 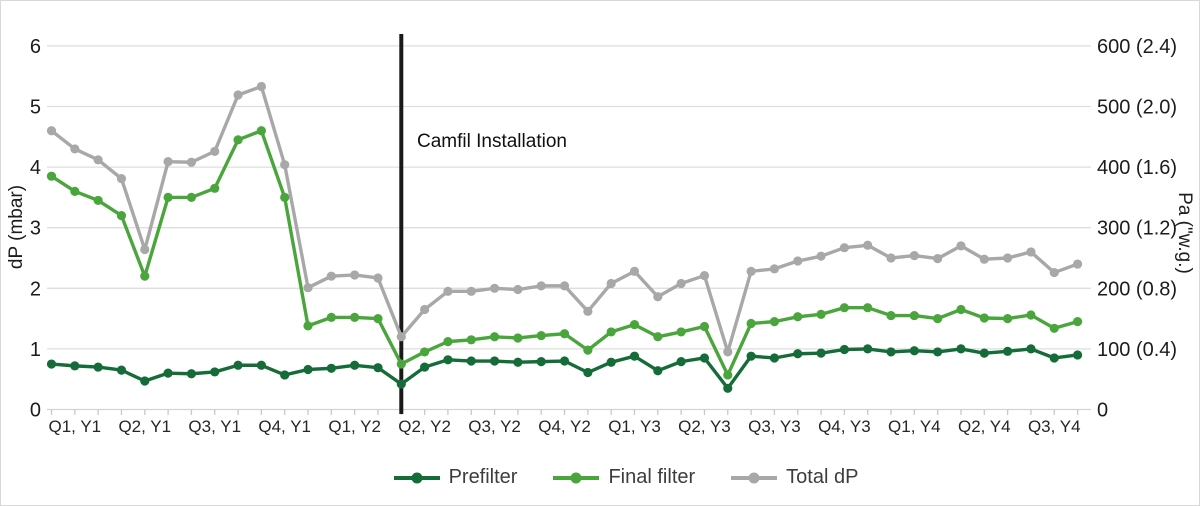 What do you see at coordinates (16, 227) in the screenshot?
I see `y-axis-title-left: dP (mbar)` at bounding box center [16, 227].